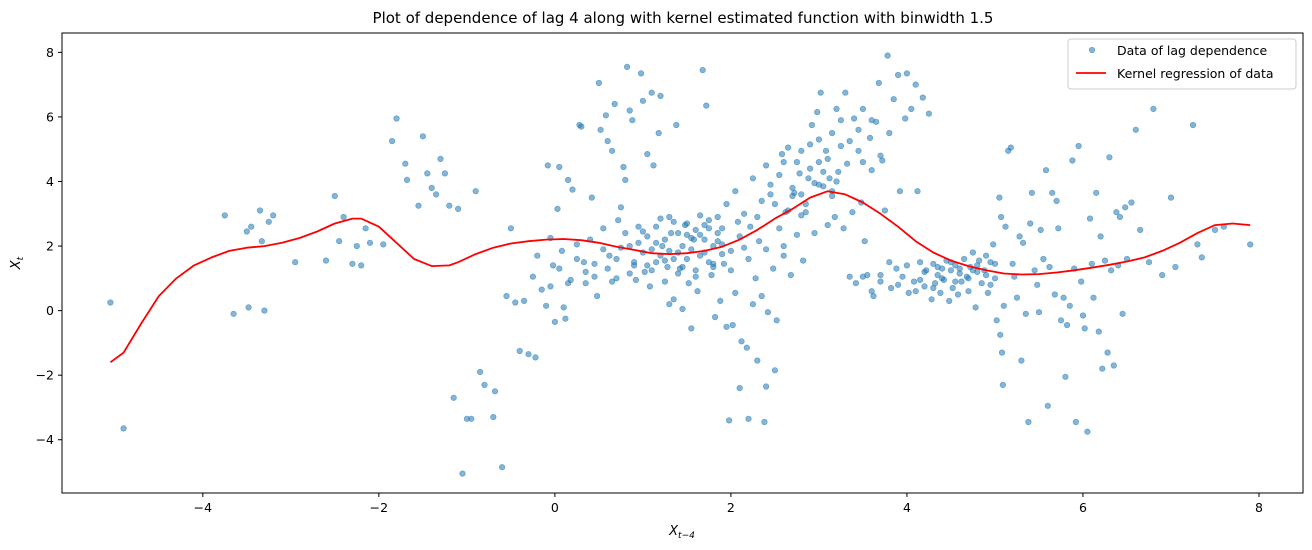 The height and width of the screenshot is (550, 1312). I want to click on x-tick-label: 8, so click(1259, 507).